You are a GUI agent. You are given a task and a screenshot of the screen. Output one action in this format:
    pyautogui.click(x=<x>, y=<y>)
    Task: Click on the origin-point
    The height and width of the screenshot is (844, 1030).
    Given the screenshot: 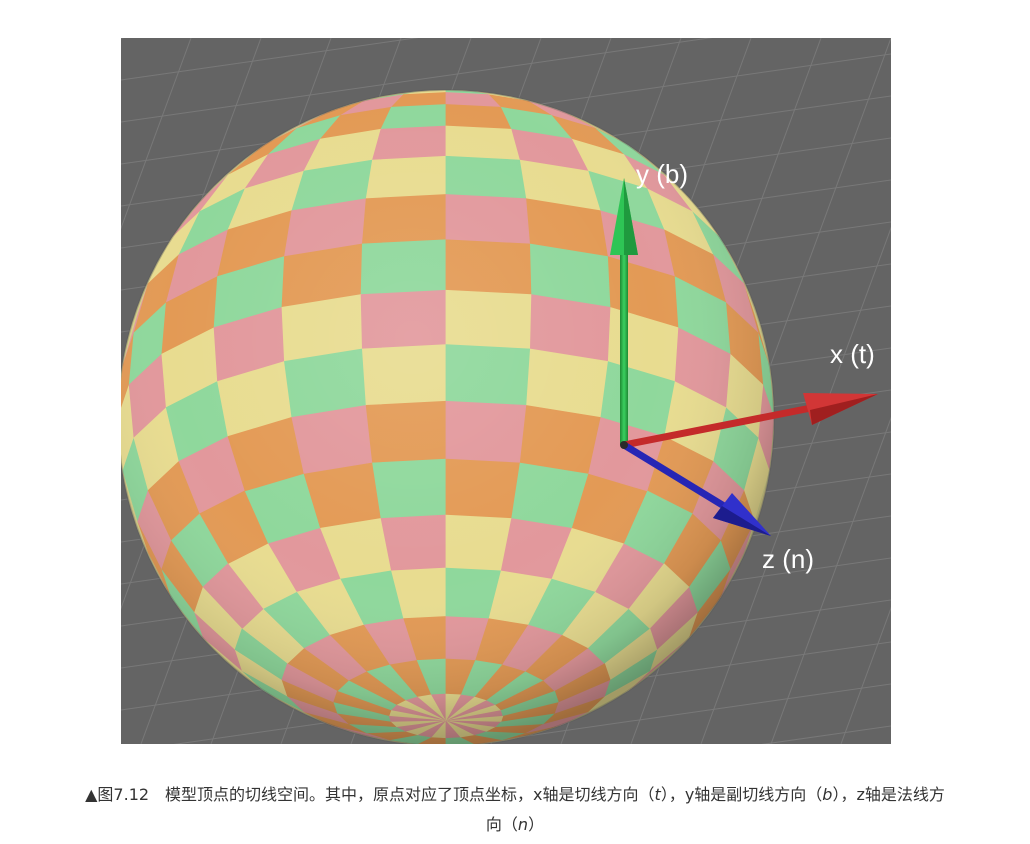 What is the action you would take?
    pyautogui.click(x=624, y=445)
    